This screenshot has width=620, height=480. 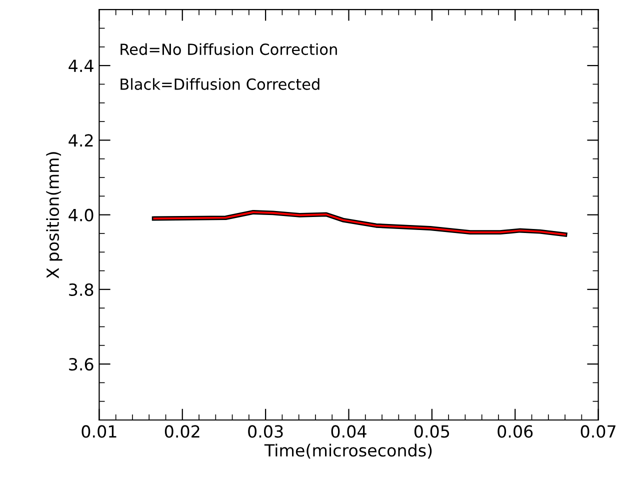 What do you see at coordinates (80, 140) in the screenshot?
I see `y-tick-label: 4.2` at bounding box center [80, 140].